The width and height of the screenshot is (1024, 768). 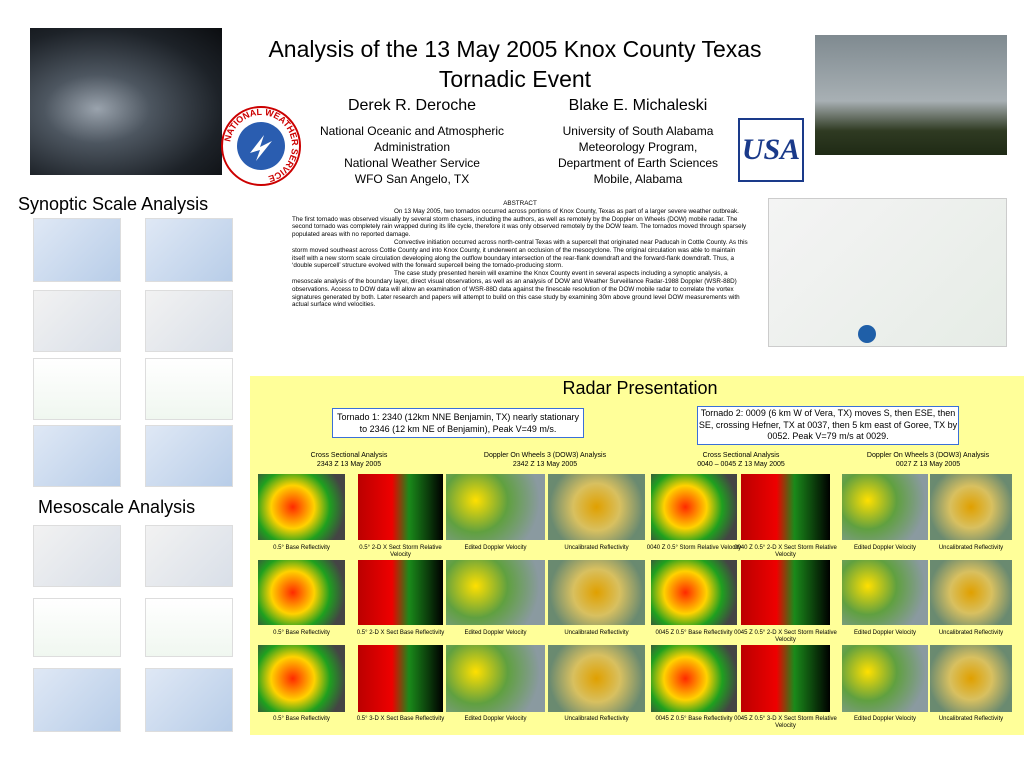 I want to click on section-heading: Radar Presentation, so click(x=640, y=388).